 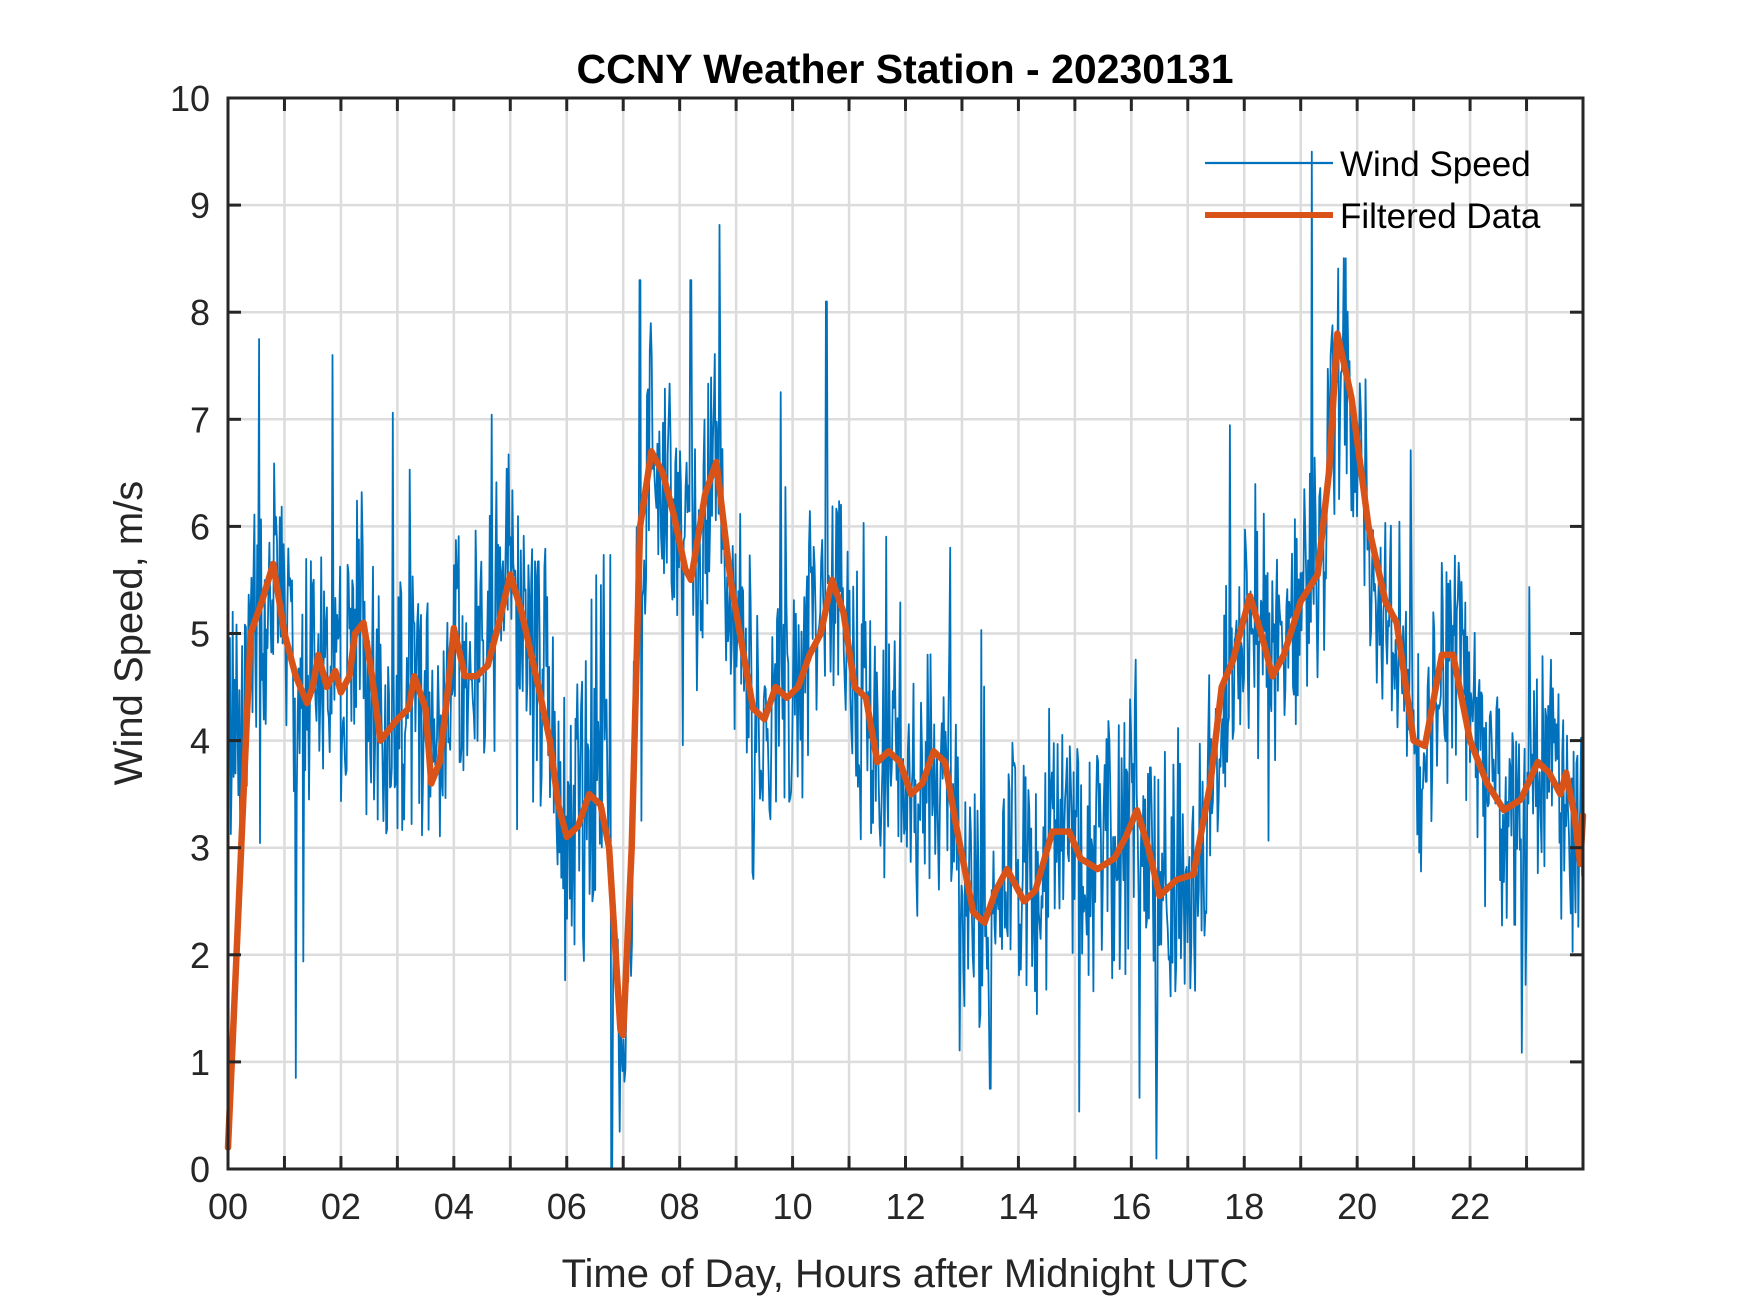 What do you see at coordinates (793, 1206) in the screenshot?
I see `x-tick-label: 10` at bounding box center [793, 1206].